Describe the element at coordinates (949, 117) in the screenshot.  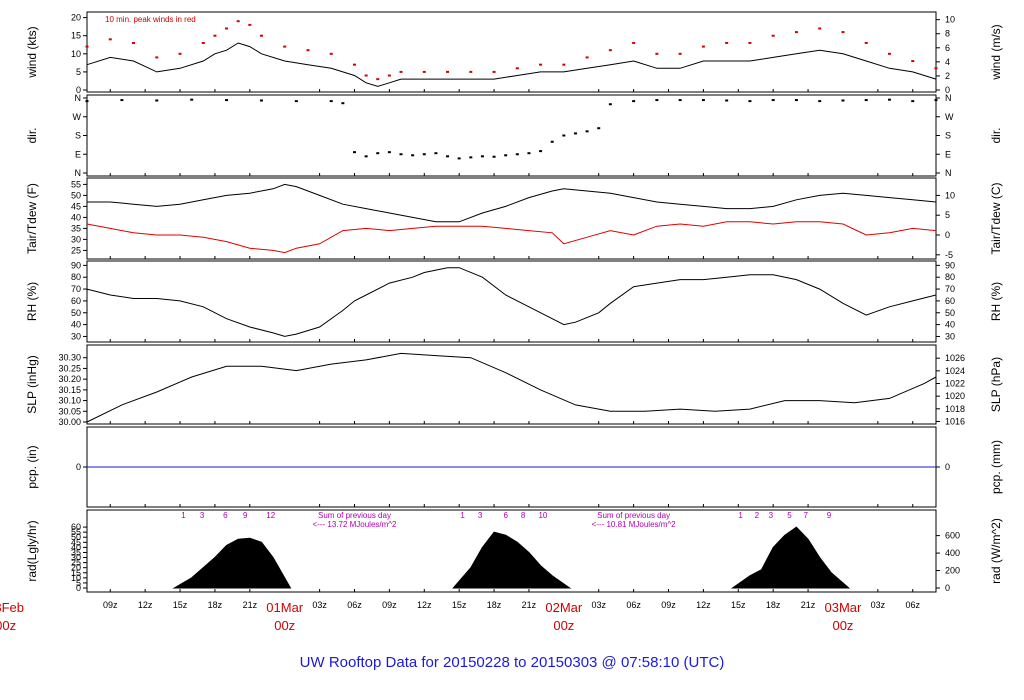
I see `dir-ytick-right-label: W` at that location.